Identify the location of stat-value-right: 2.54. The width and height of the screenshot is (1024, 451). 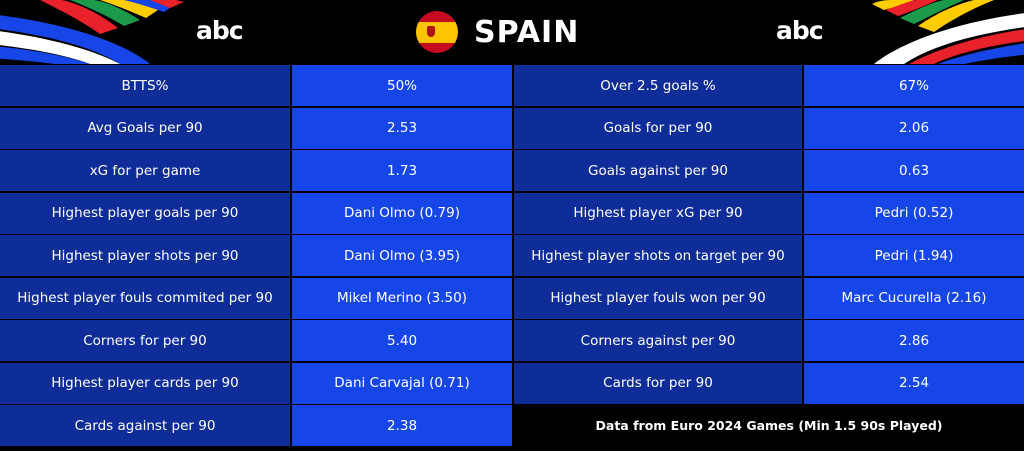
(914, 383).